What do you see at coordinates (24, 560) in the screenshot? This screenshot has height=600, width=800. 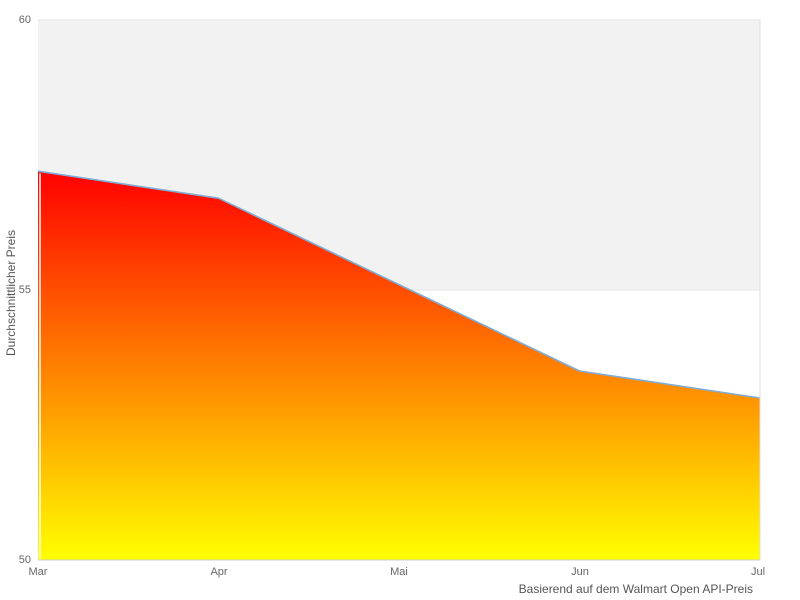 I see `y-tick-label-50: 50` at bounding box center [24, 560].